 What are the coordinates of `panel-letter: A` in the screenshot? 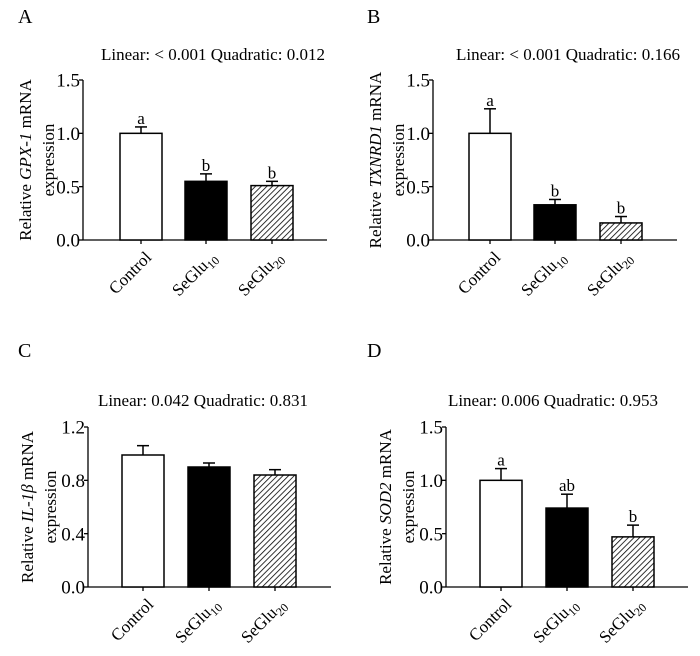 It's located at (25, 17).